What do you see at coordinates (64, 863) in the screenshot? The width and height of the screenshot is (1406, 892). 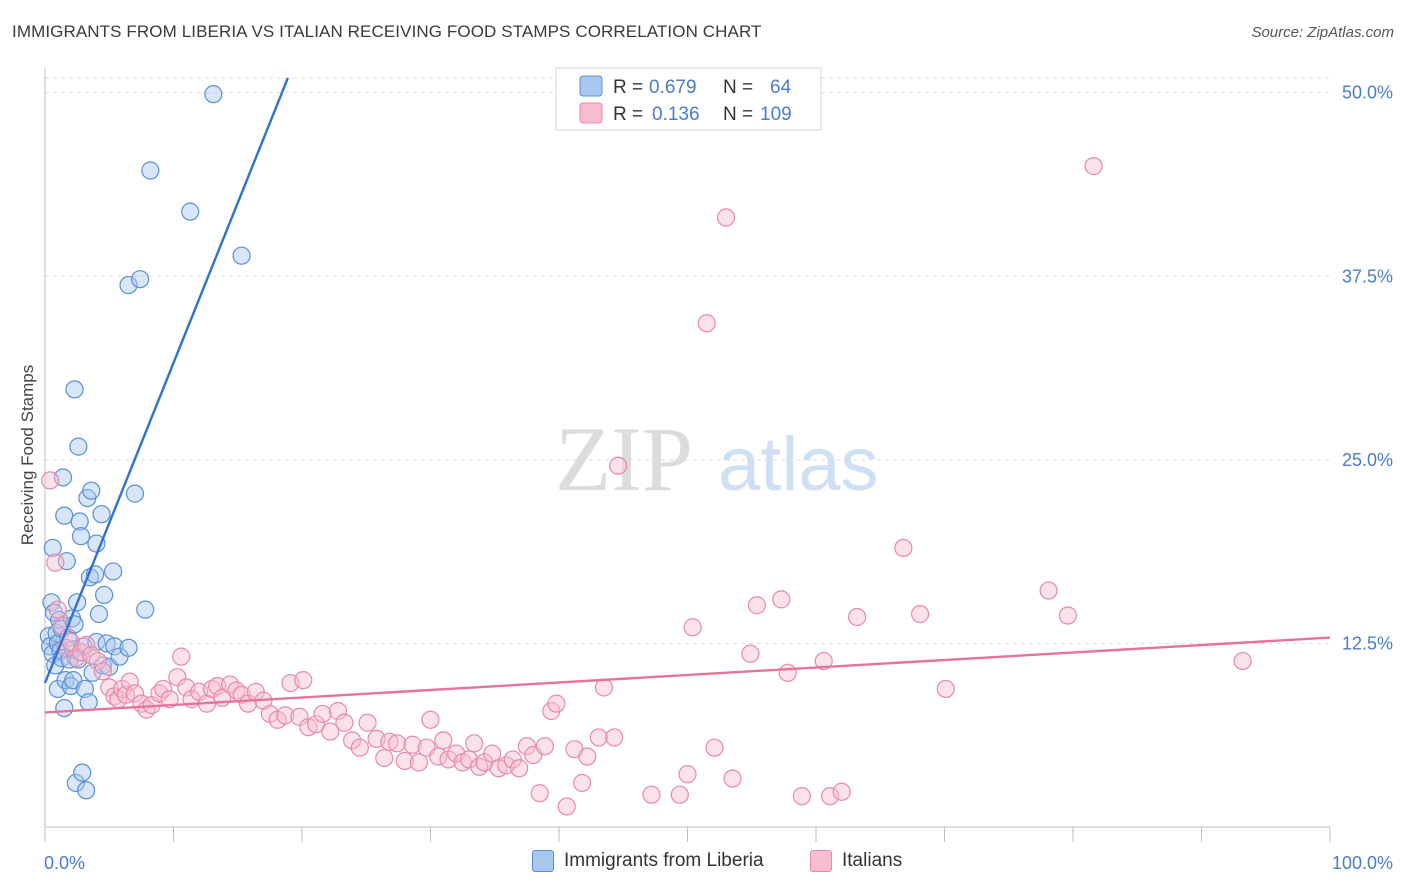 I see `x-tick-label-min: 0.0%` at bounding box center [64, 863].